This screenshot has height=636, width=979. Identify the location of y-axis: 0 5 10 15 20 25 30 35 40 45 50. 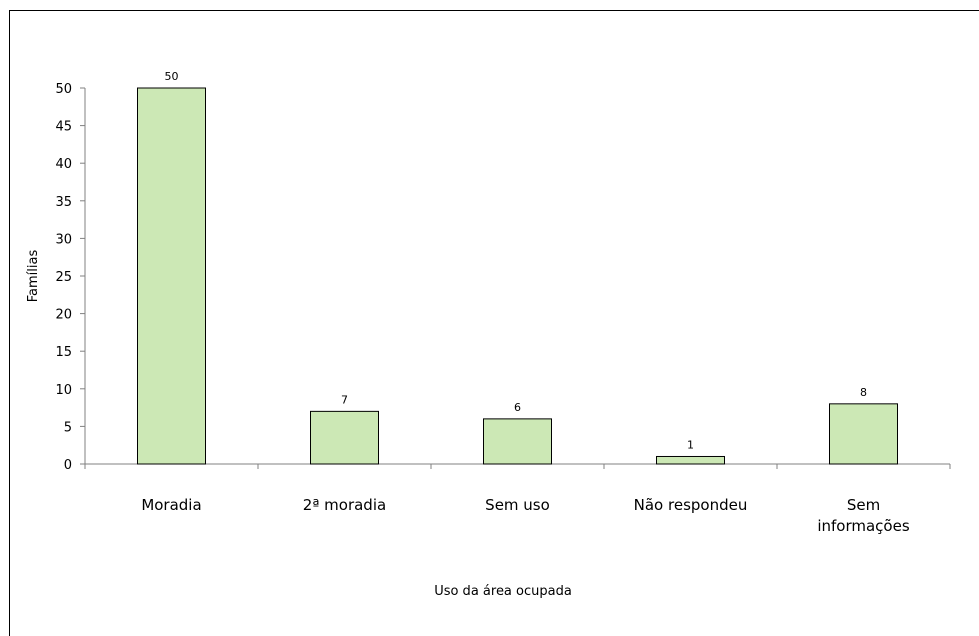
(70, 277).